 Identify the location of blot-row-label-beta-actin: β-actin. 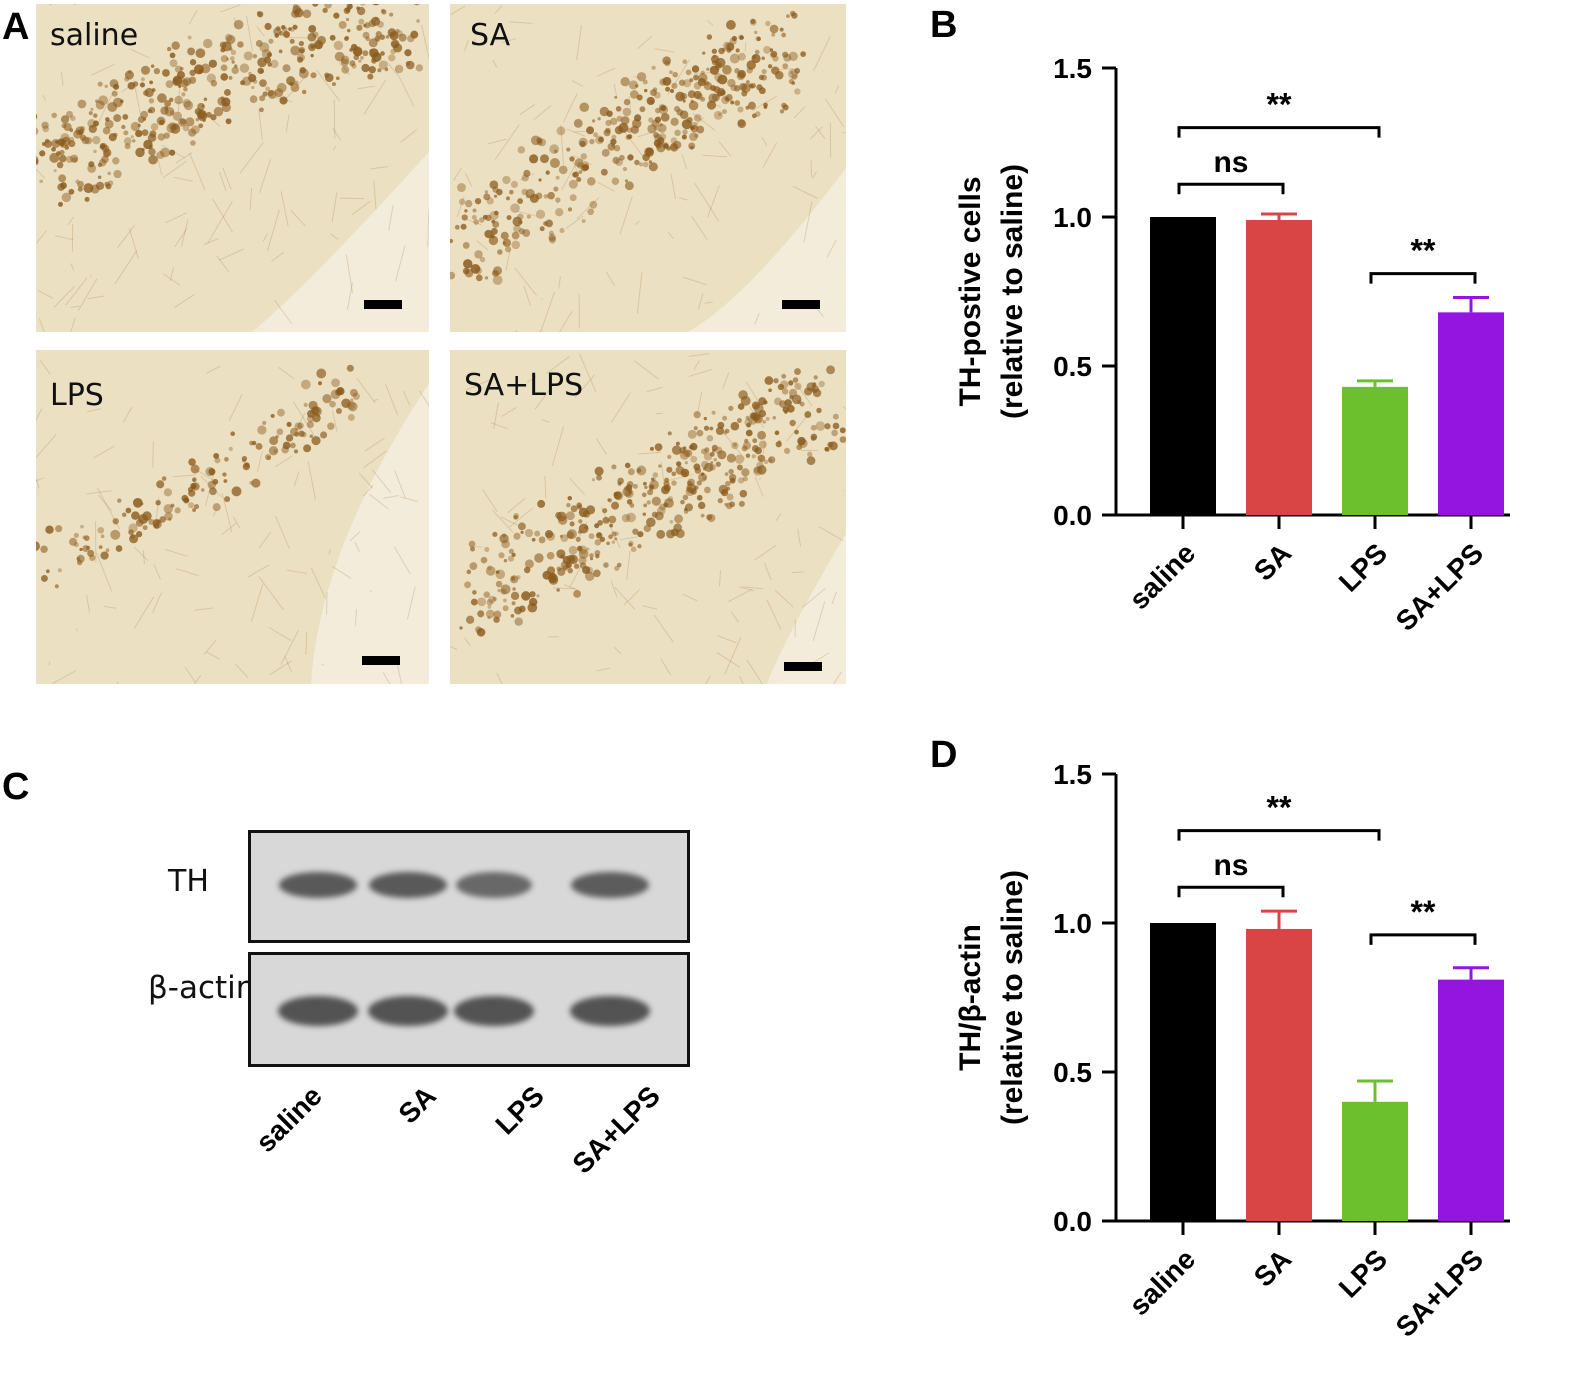
(201, 988).